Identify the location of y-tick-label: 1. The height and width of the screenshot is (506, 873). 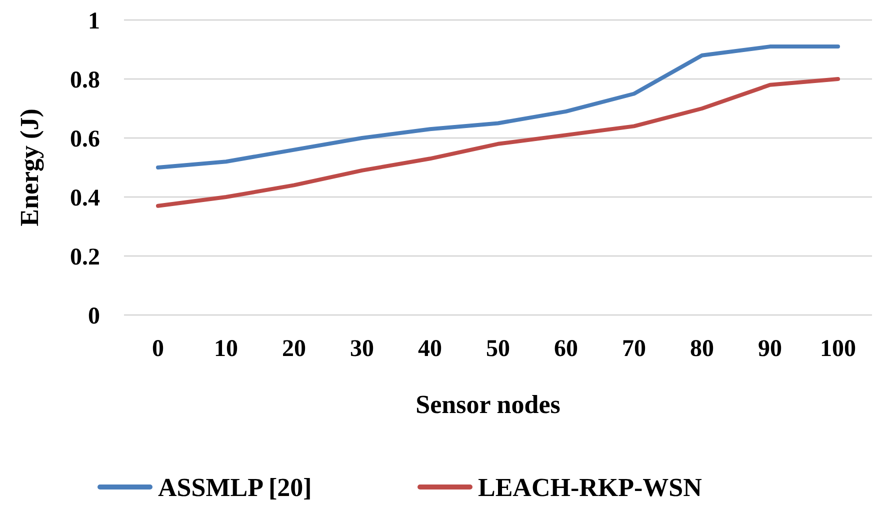
(94, 21).